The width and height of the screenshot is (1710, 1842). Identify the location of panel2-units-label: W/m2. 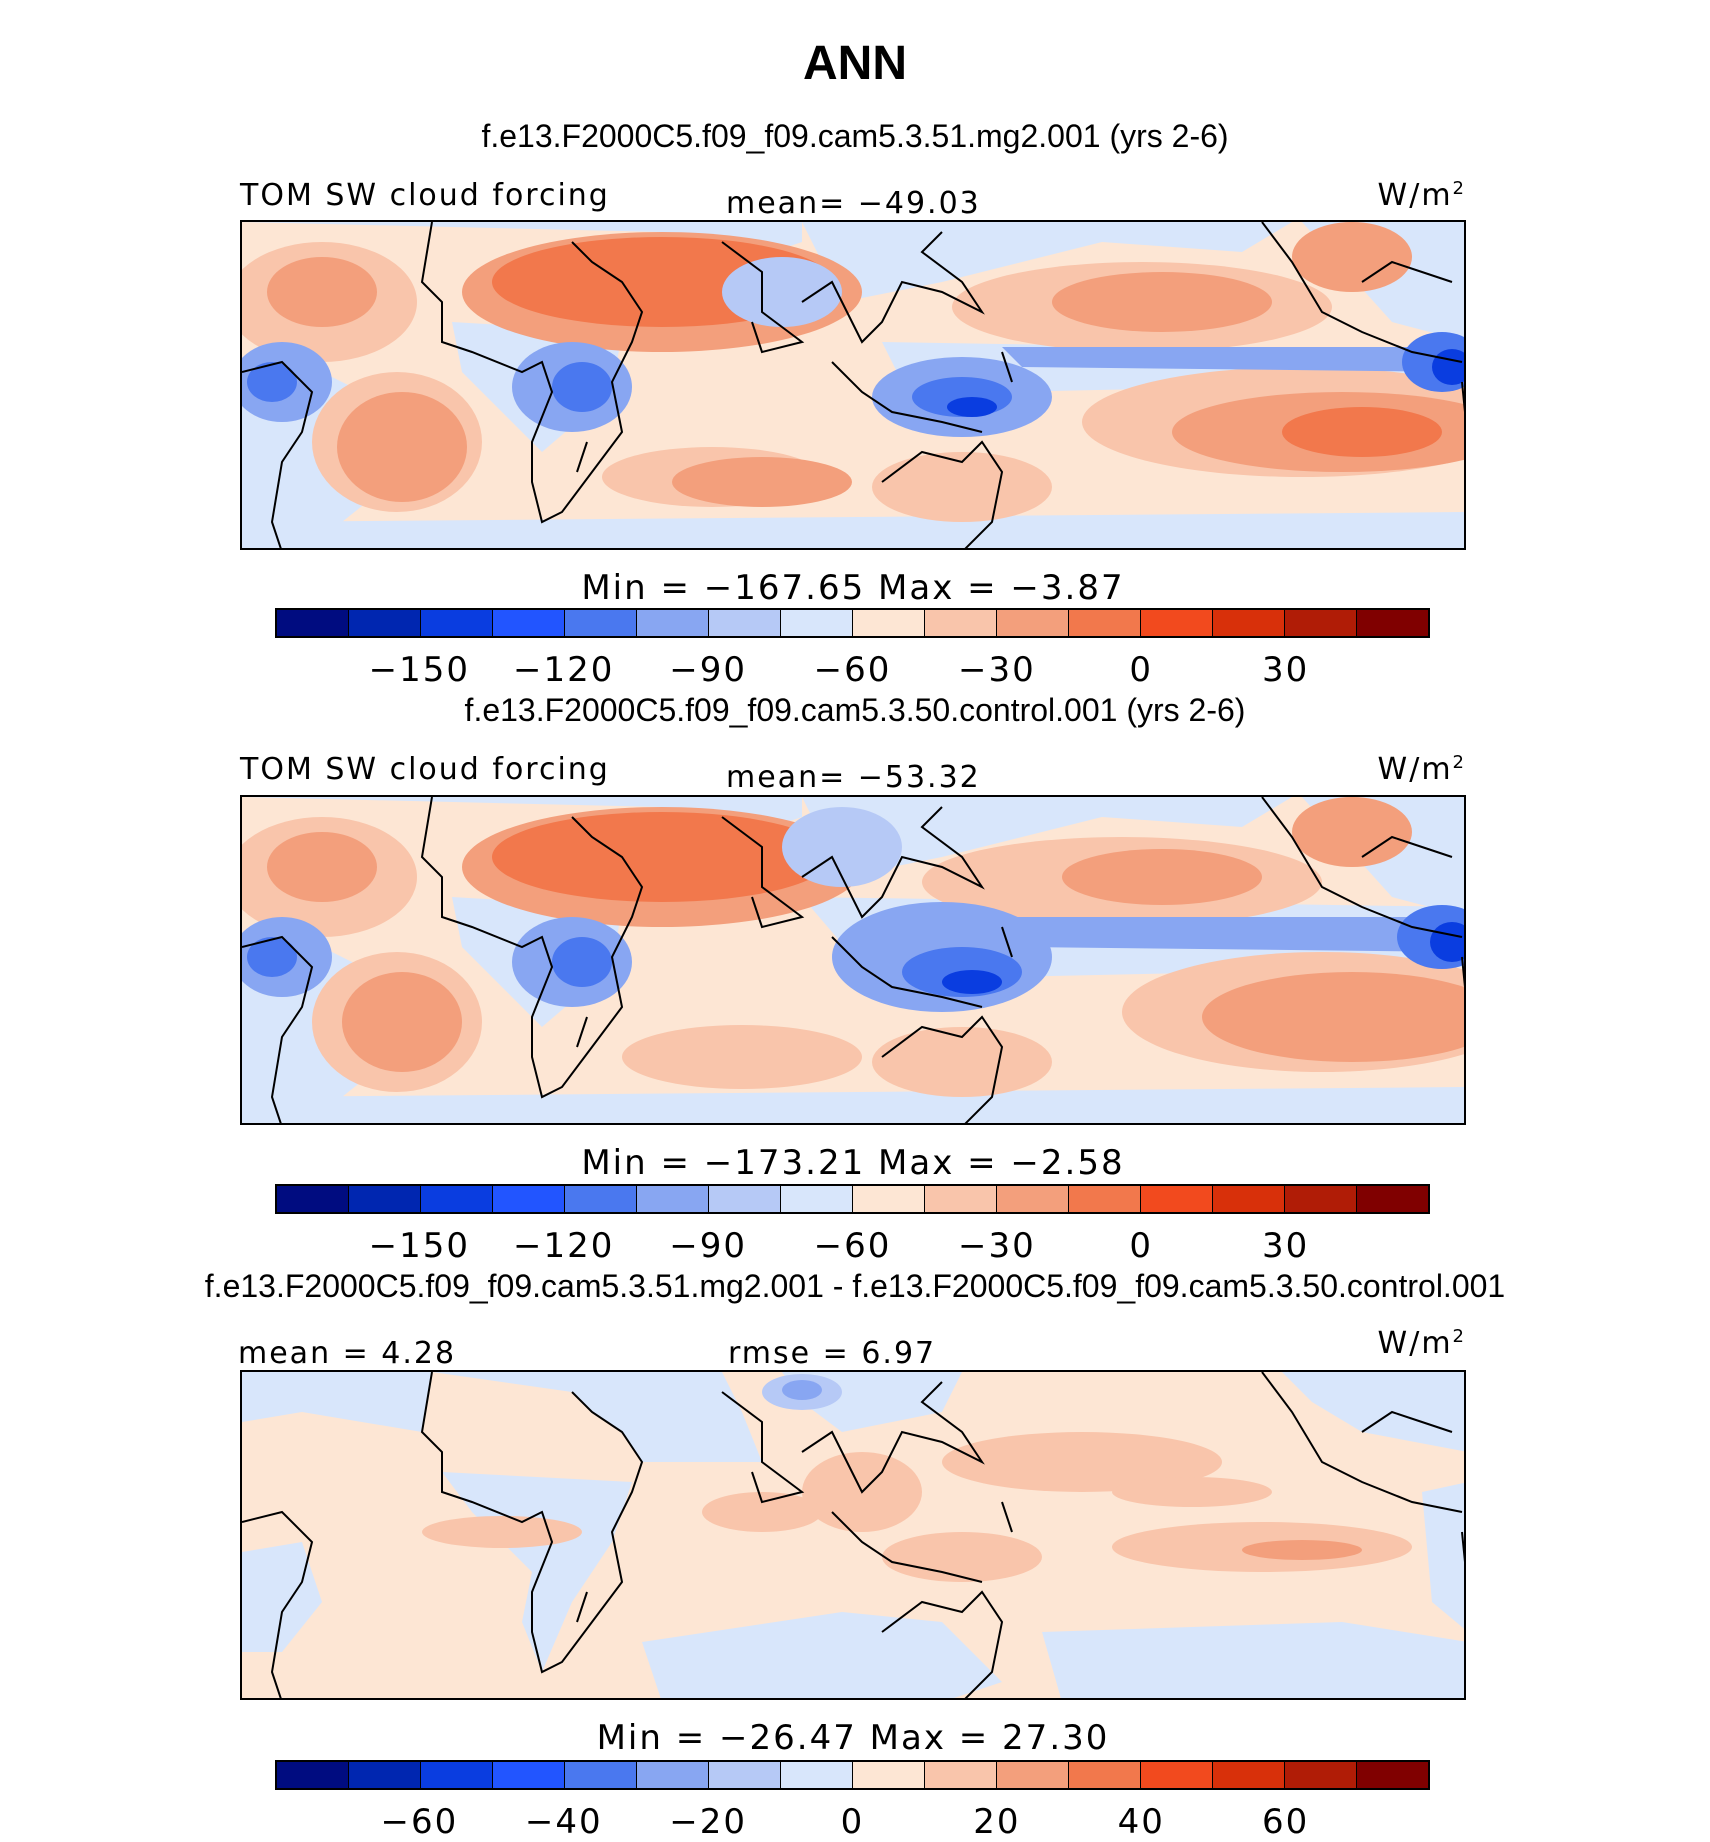
(1422, 769).